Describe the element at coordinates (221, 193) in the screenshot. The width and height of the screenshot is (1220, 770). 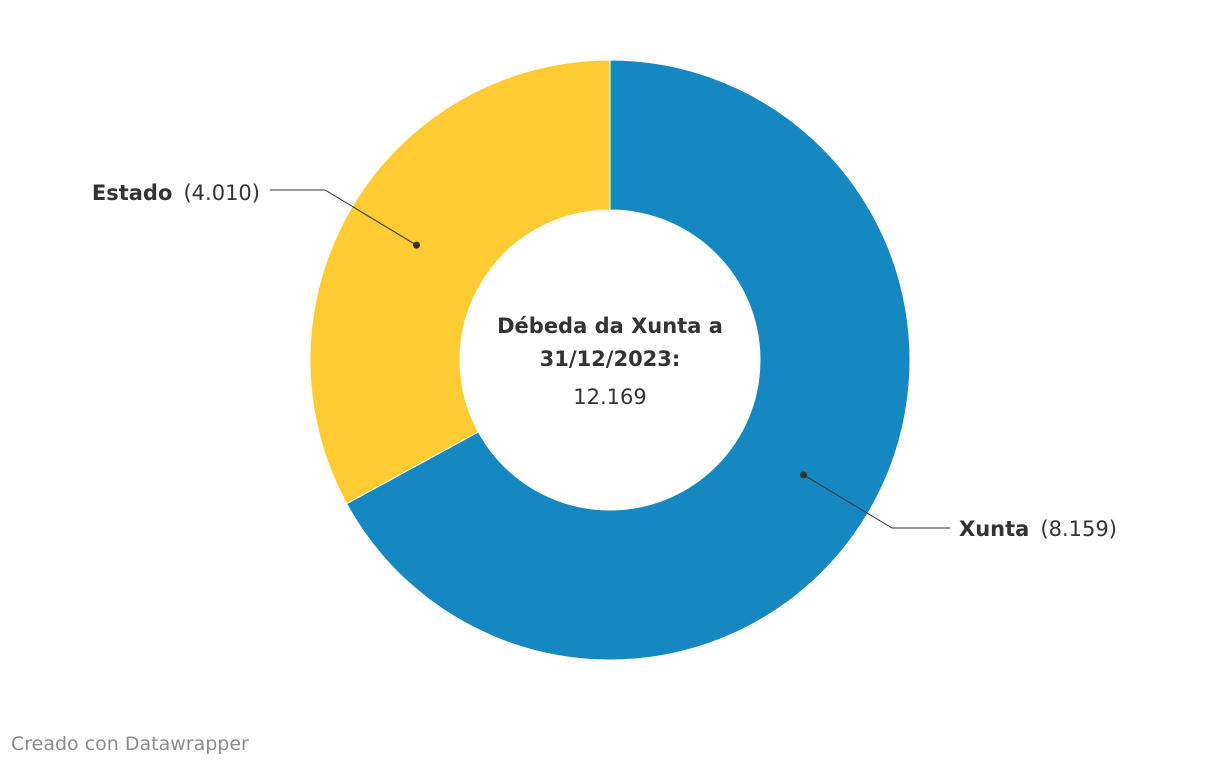
I see `slice-label-estado-value: (4.010)` at that location.